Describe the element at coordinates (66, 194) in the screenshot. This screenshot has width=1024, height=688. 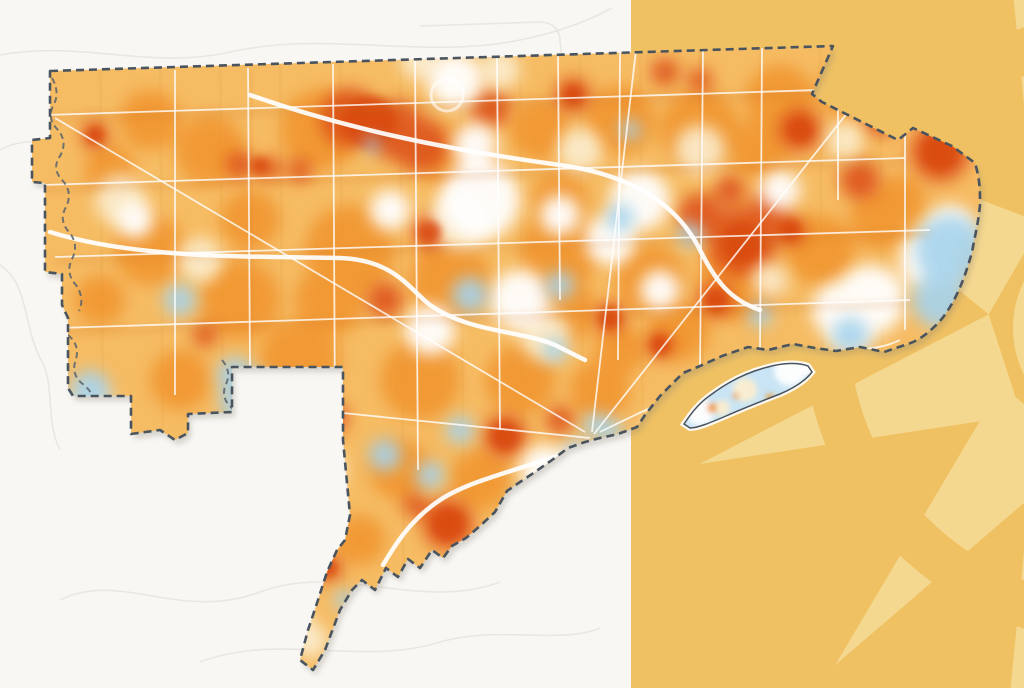
I see `creek-line` at that location.